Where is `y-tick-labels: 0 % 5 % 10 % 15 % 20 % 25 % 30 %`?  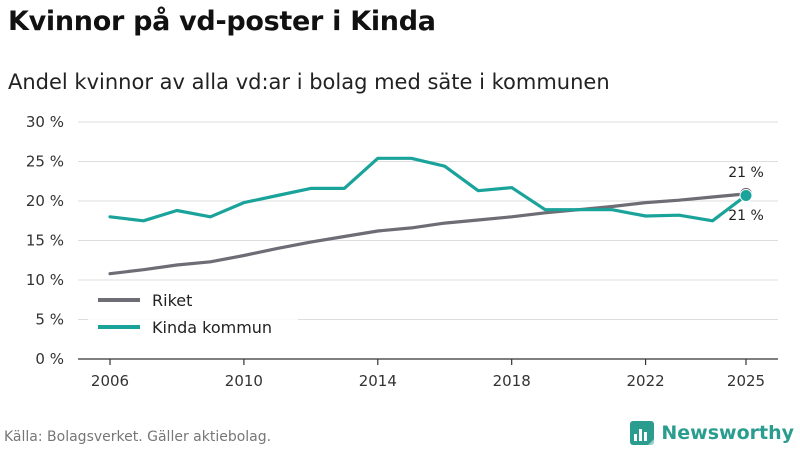 y-tick-labels: 0 % 5 % 10 % 15 % 20 % 25 % 30 % is located at coordinates (45, 240).